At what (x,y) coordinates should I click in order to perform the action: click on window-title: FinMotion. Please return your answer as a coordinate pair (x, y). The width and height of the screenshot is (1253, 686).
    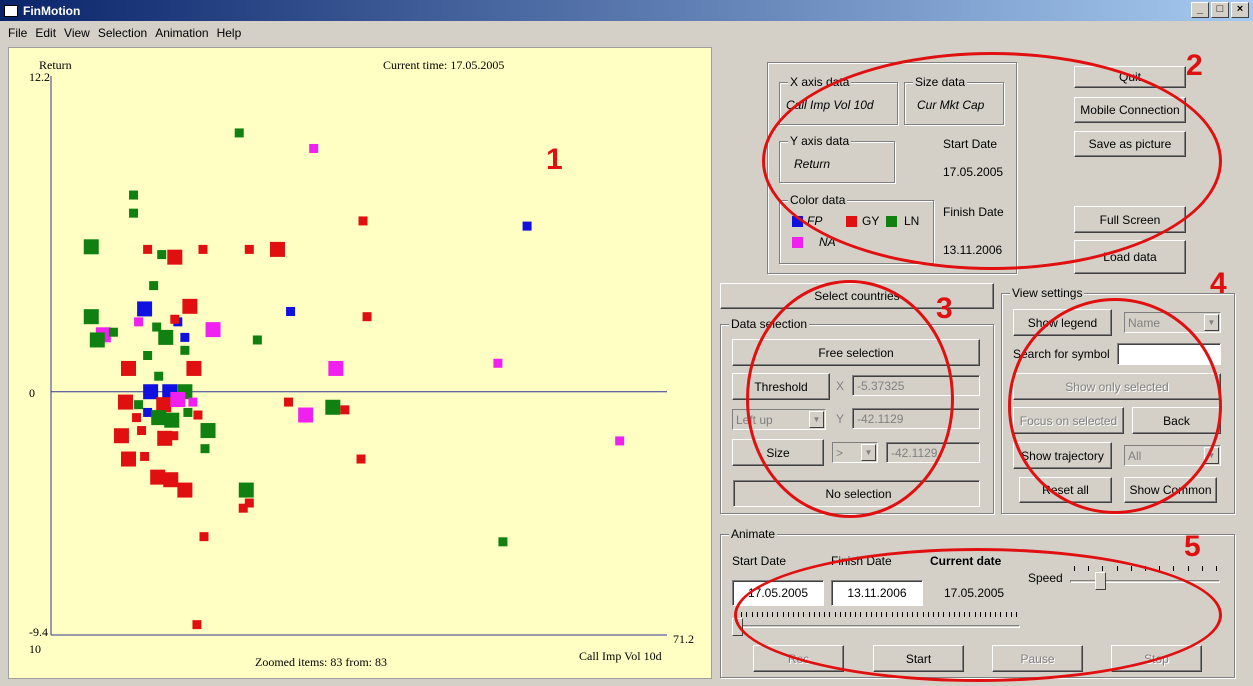
    Looking at the image, I should click on (52, 10).